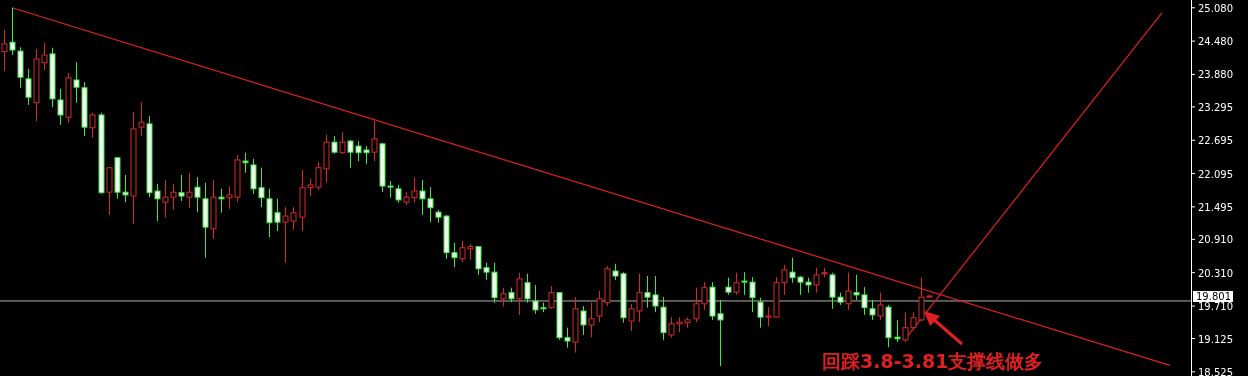 This screenshot has width=1248, height=376. Describe the element at coordinates (1215, 42) in the screenshot. I see `y-tick-label: 24.480` at that location.